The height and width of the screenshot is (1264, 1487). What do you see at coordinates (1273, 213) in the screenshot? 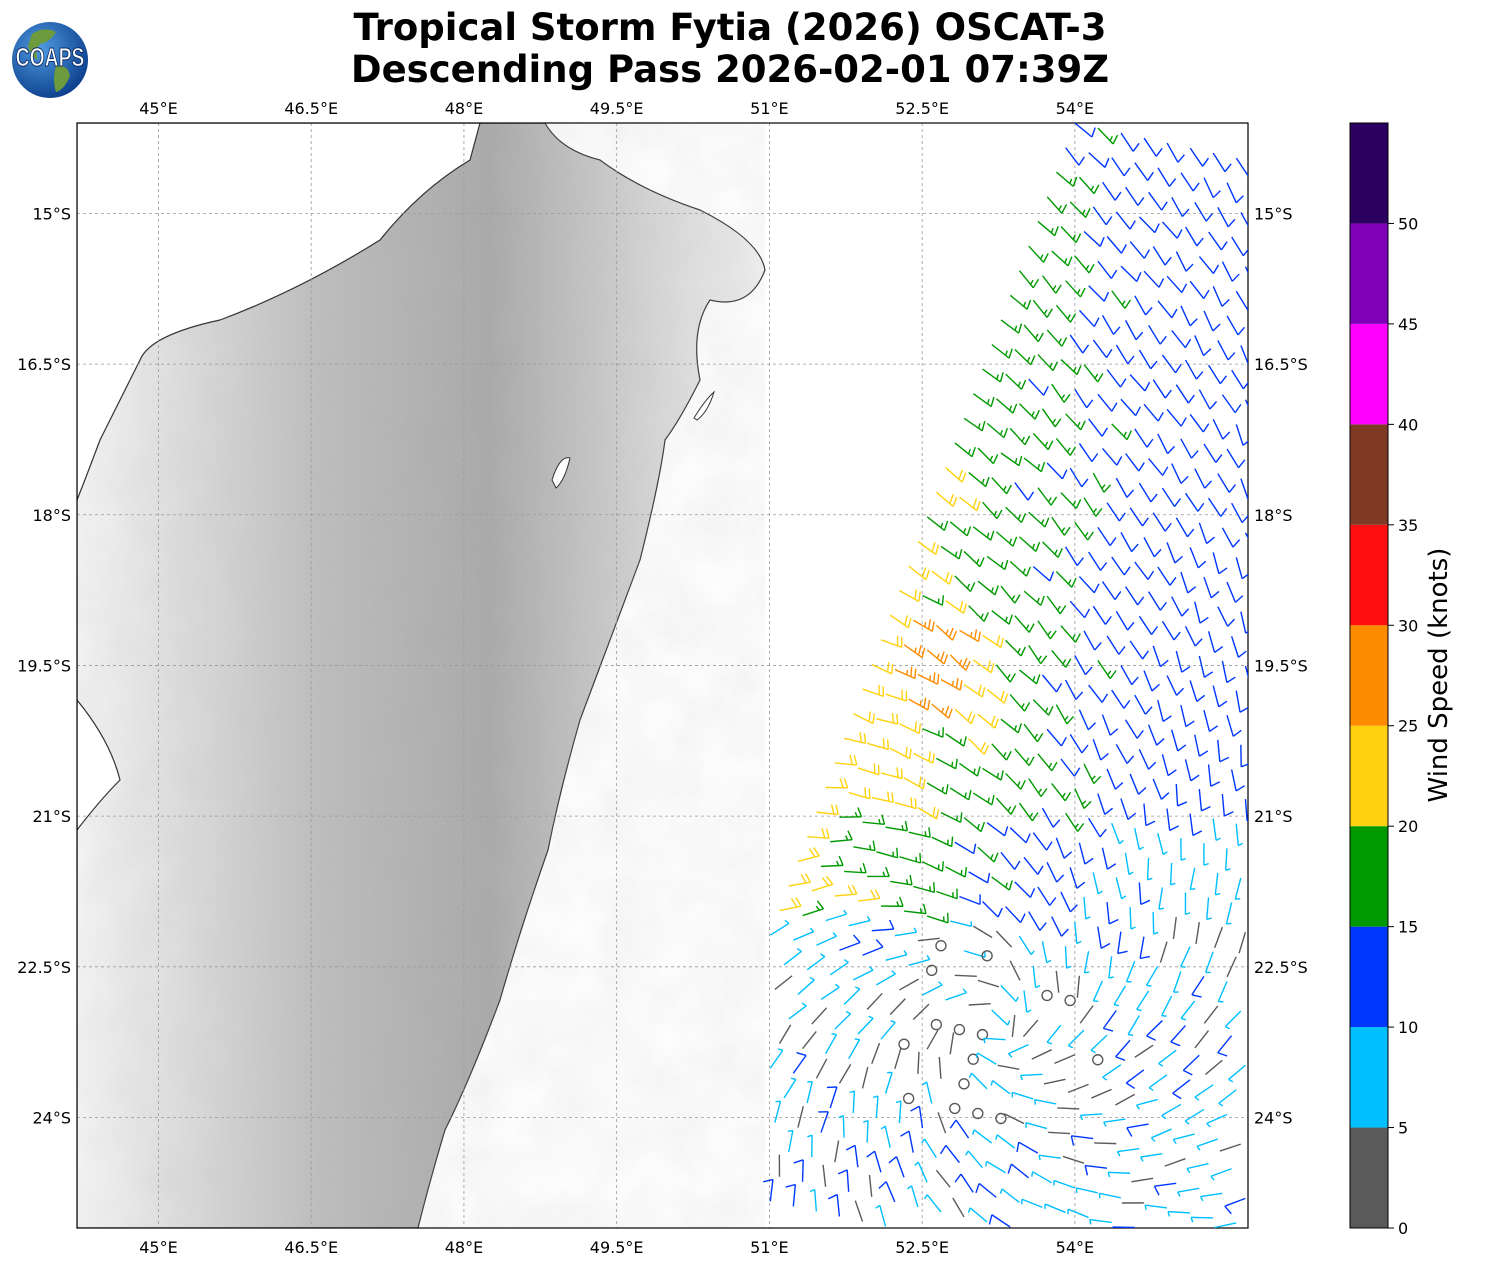
I see `lat-tick-label-right: 15°S` at bounding box center [1273, 213].